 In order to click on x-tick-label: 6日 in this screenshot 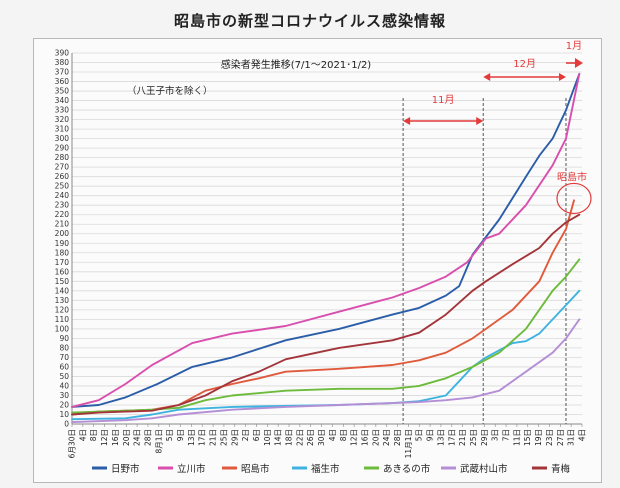, I will do `click(256, 435)`.